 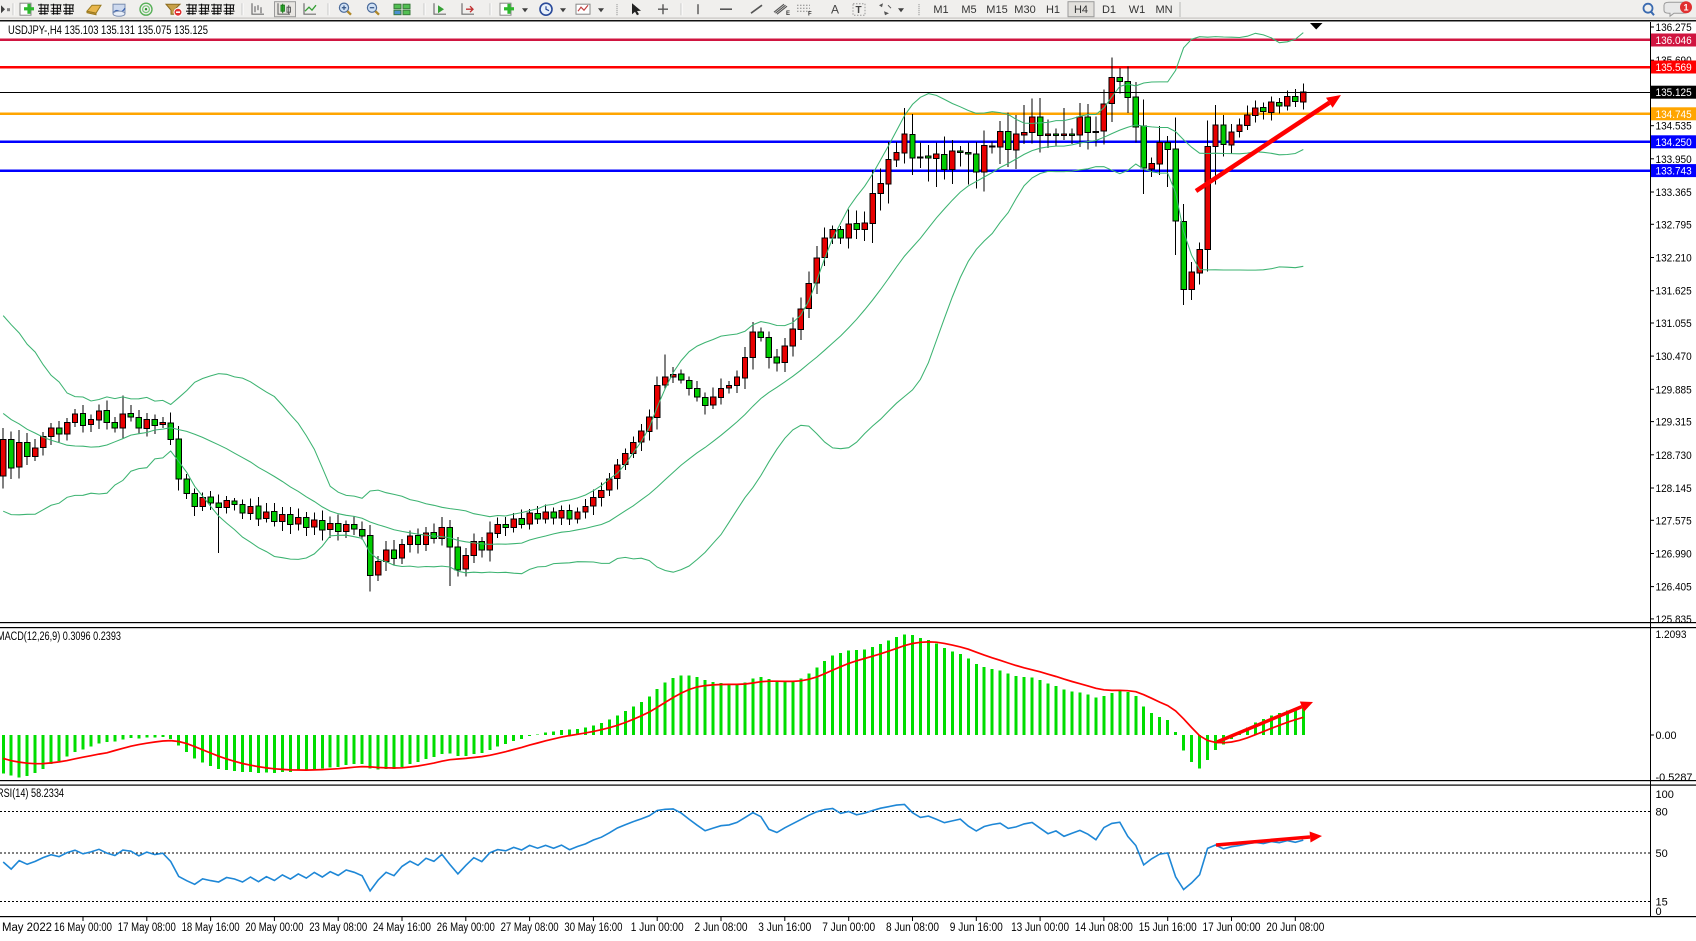 I want to click on svg-text: 13 Jun 00:00, so click(x=1040, y=928).